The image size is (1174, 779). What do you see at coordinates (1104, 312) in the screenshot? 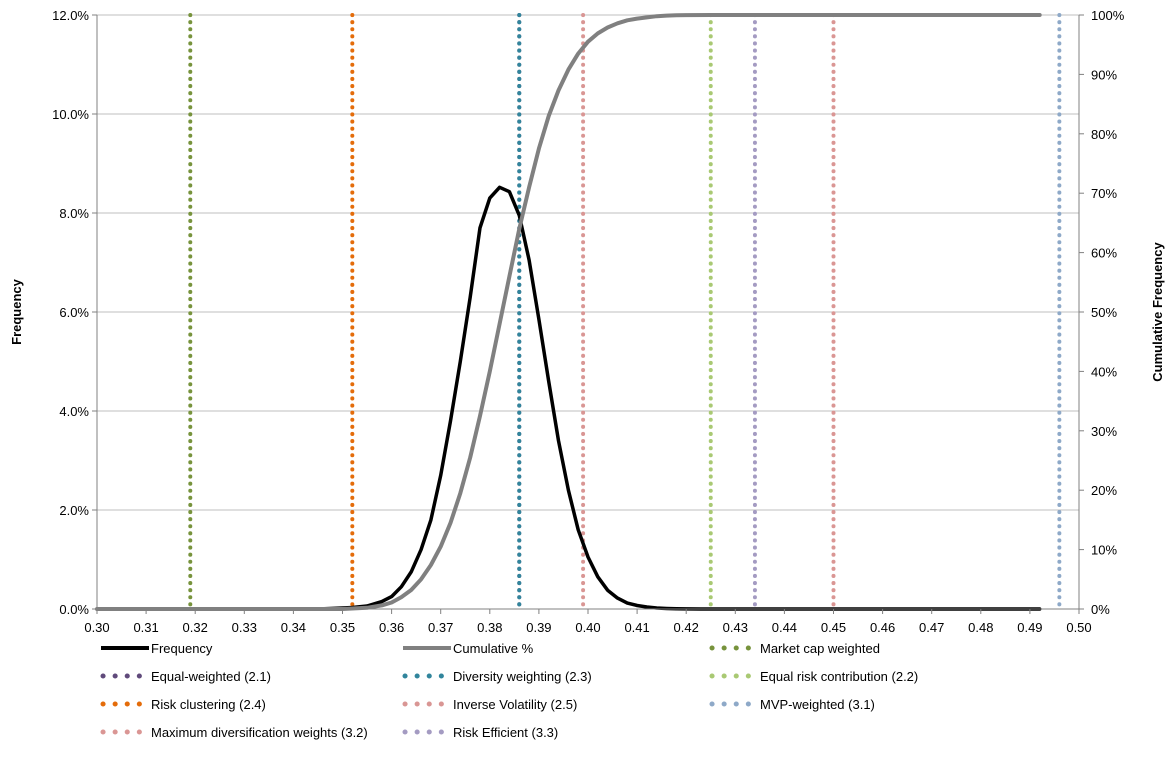
I see `y2-tick-label: 50%` at bounding box center [1104, 312].